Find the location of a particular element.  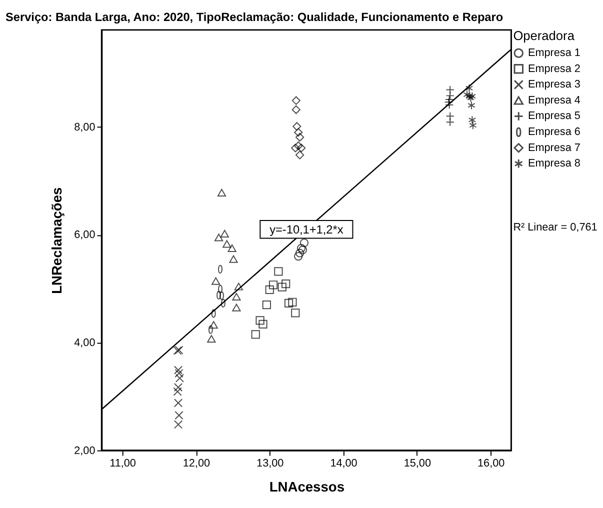

legend-label: Empresa 2 is located at coordinates (554, 68).